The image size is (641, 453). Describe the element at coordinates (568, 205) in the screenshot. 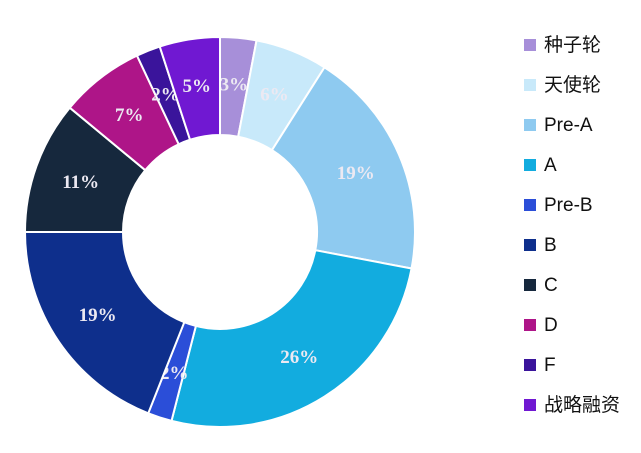

I see `legend-label: Pre-B` at that location.